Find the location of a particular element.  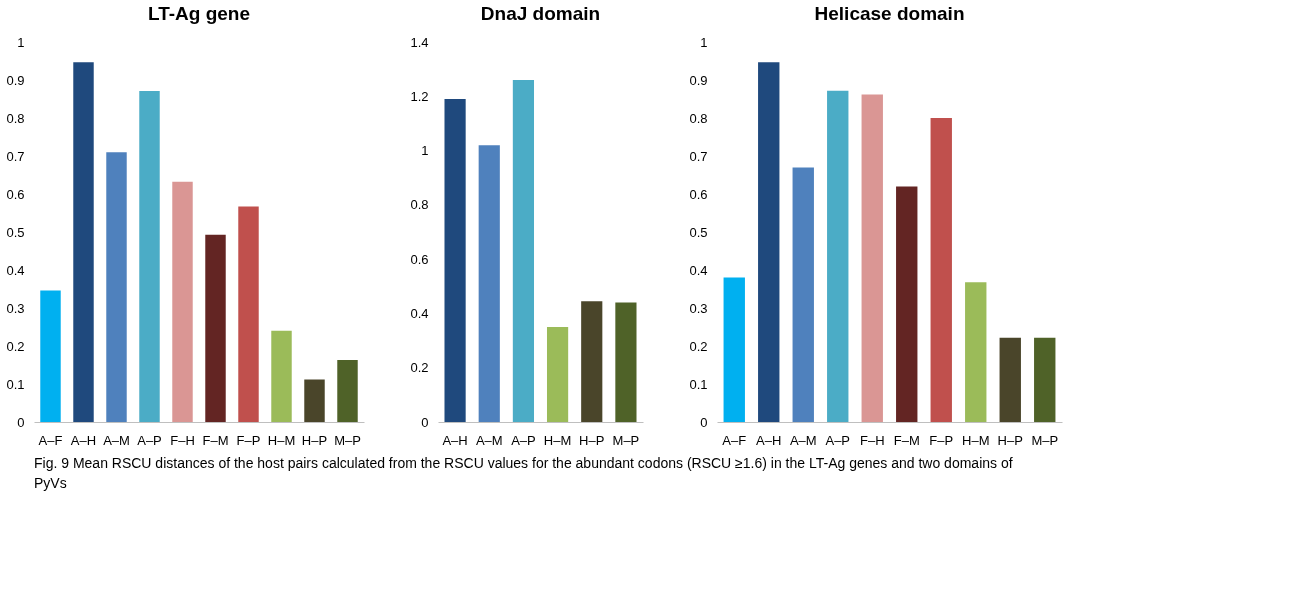

caption: Fig. 9 Mean RSCU distances of the host pairs calculated from the RSCU values for the abundant codons (RSCU ≥1.6) in the LT-Ag genes and two domains of PyVs is located at coordinates (523, 473).